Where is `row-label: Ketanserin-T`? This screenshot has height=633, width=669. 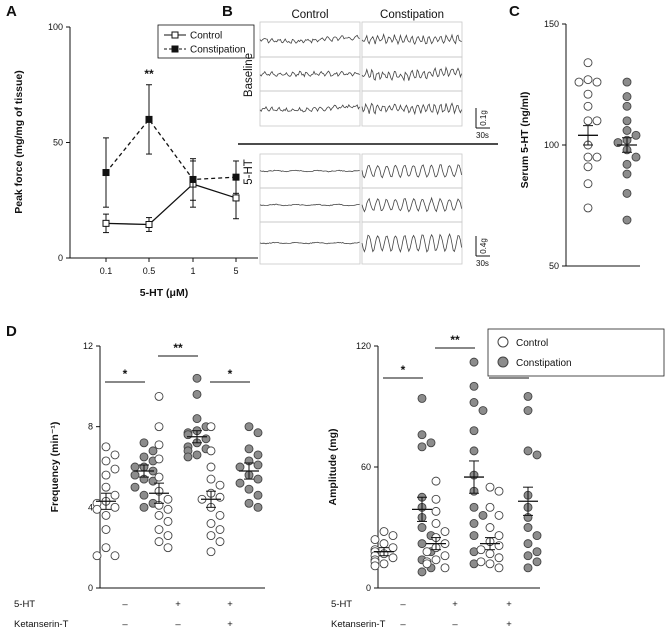 row-label: Ketanserin-T is located at coordinates (358, 624).